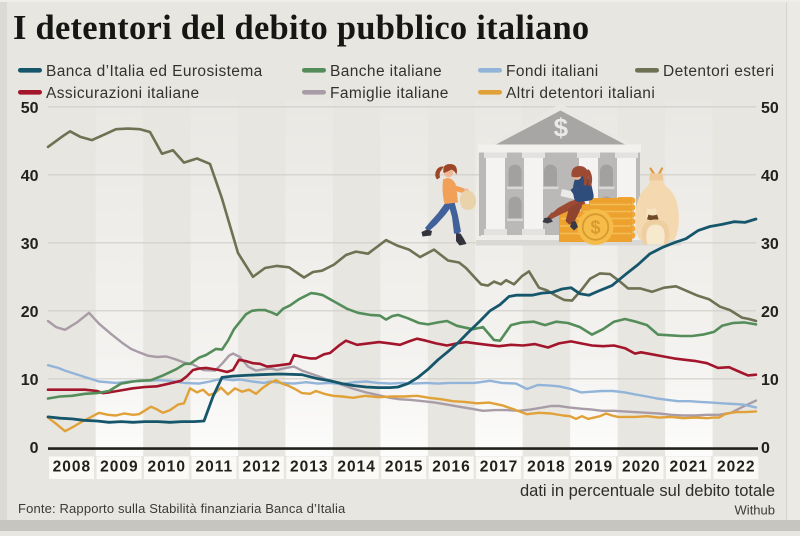 The width and height of the screenshot is (800, 536). I want to click on svg-text:I detentori del debito pubblic: I detentori del debito pubblico italiano, so click(301, 28).